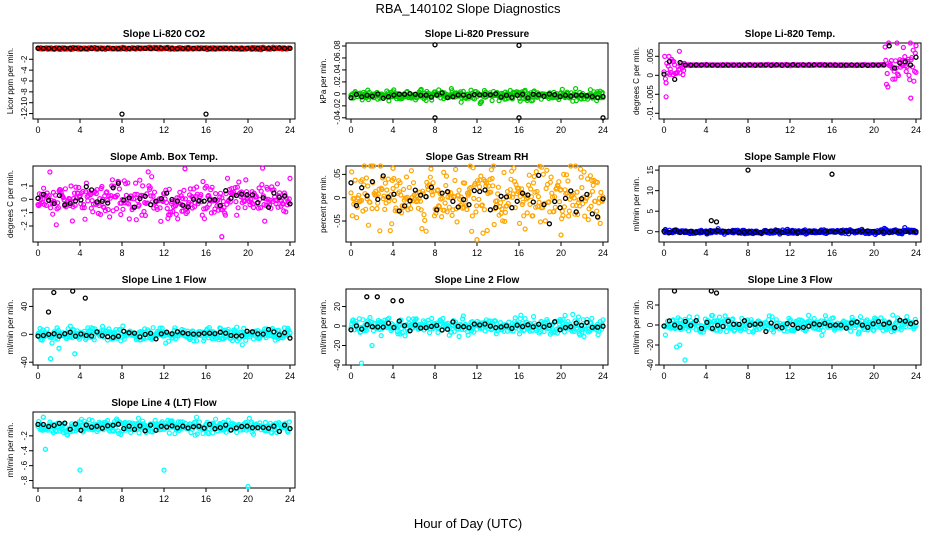  I want to click on x-tick-label: 0, so click(37, 499).